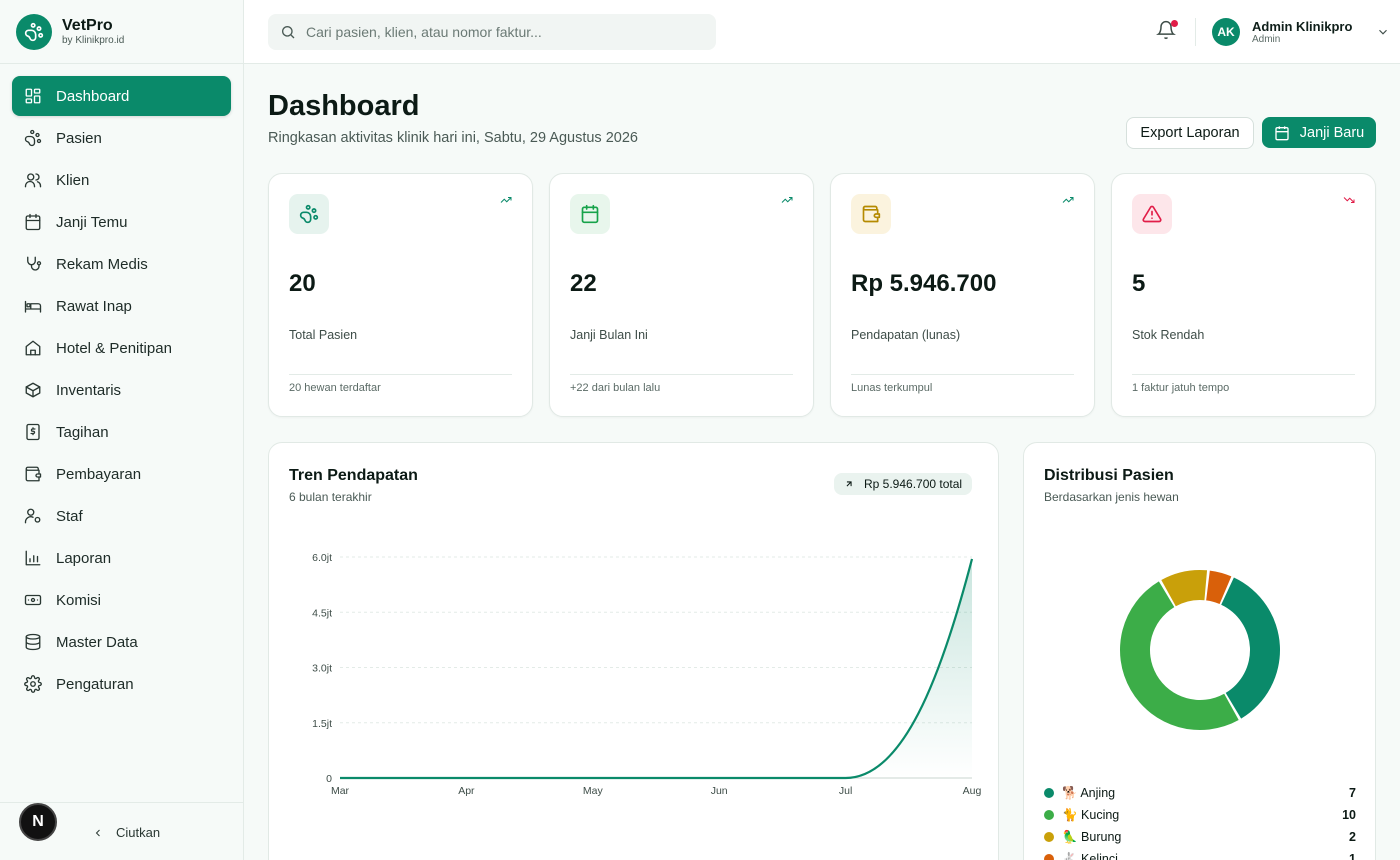  I want to click on sidebar-item-label: Janji Temu, so click(92, 222).